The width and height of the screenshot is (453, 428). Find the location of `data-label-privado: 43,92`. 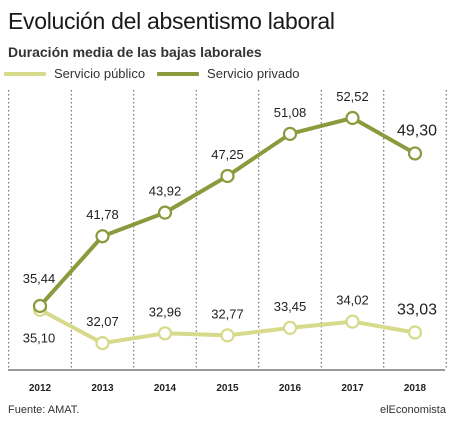

data-label-privado: 43,92 is located at coordinates (165, 191).